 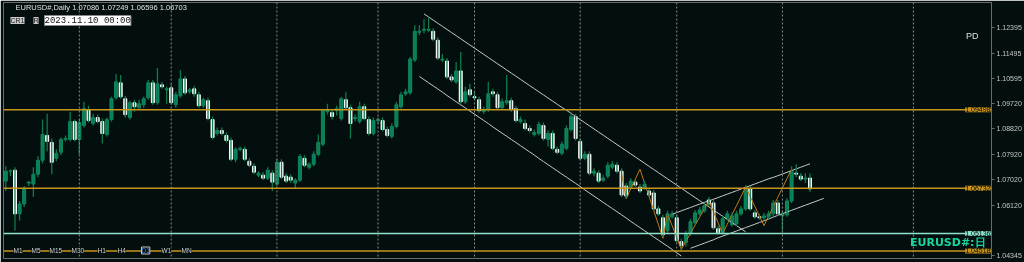 What do you see at coordinates (972, 35) in the screenshot?
I see `annotation: PD` at bounding box center [972, 35].